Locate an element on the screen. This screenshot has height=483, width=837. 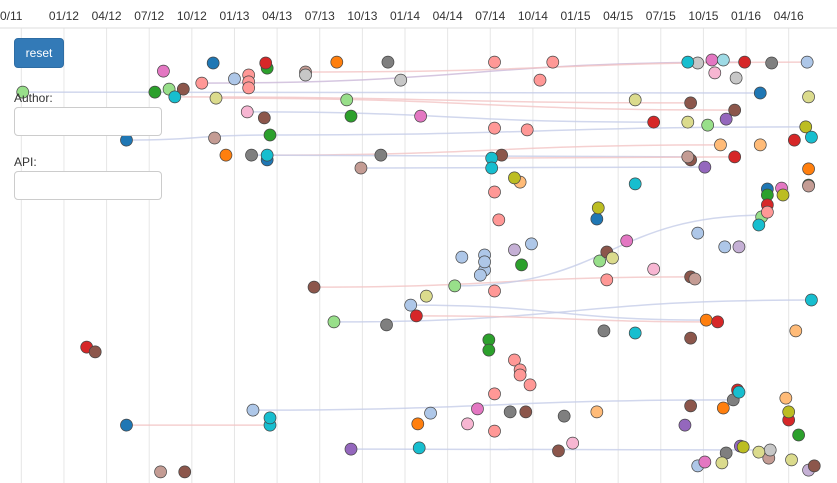
x-tick-label: 04/13 is located at coordinates (277, 16).